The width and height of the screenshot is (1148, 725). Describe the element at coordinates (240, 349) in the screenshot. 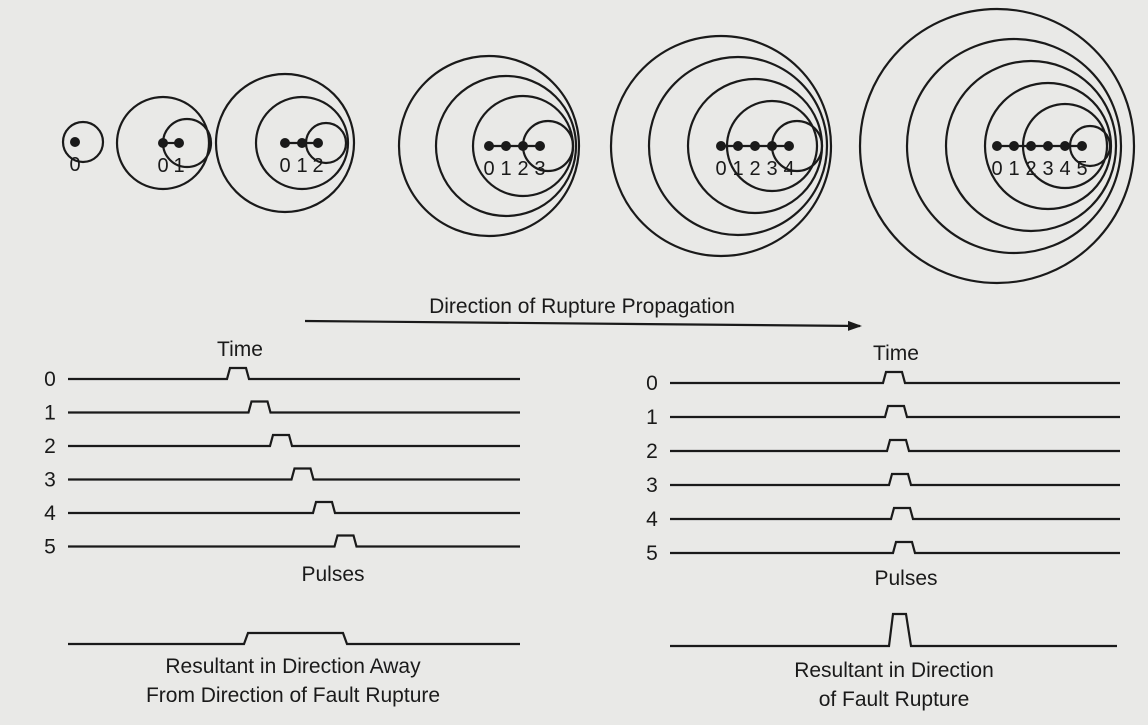

I see `left-time-label: Time` at that location.